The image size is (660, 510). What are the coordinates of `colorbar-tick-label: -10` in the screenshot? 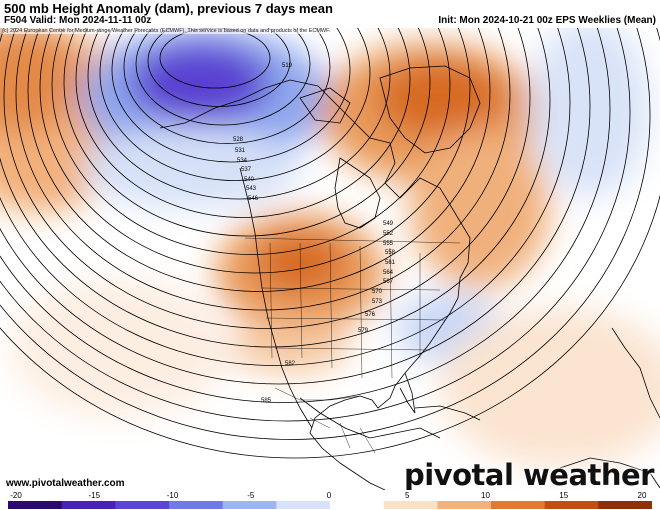 It's located at (172, 495).